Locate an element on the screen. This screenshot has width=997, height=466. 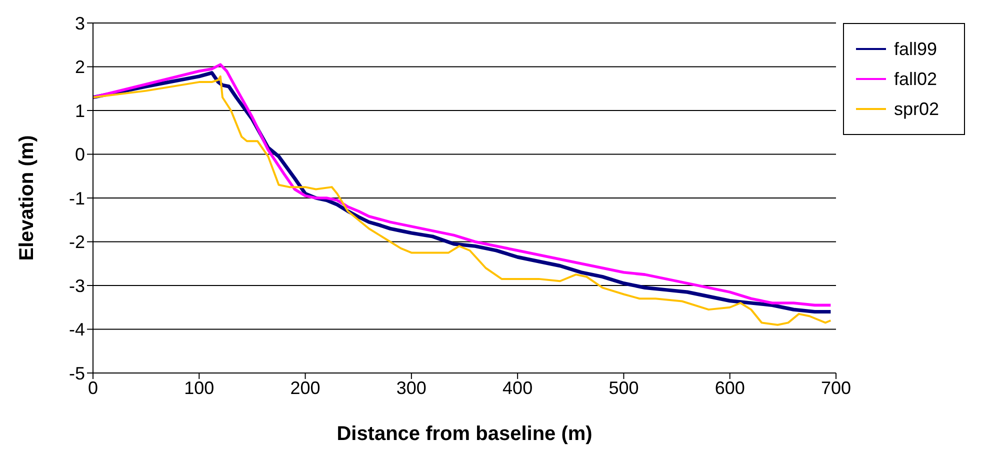
x-tick-label: 700 is located at coordinates (836, 388).